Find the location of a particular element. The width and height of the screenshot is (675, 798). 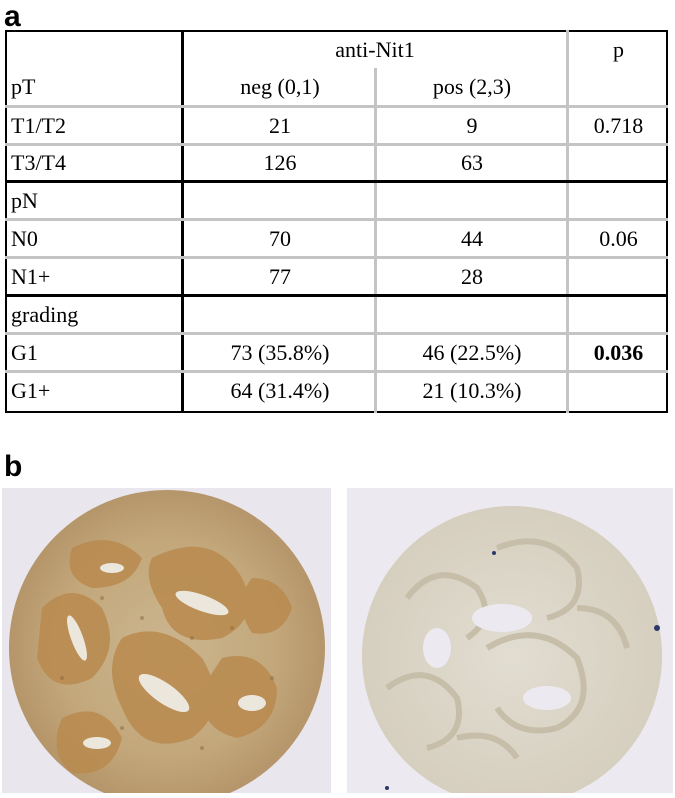

pos-header: pos (2,3) is located at coordinates (472, 86).